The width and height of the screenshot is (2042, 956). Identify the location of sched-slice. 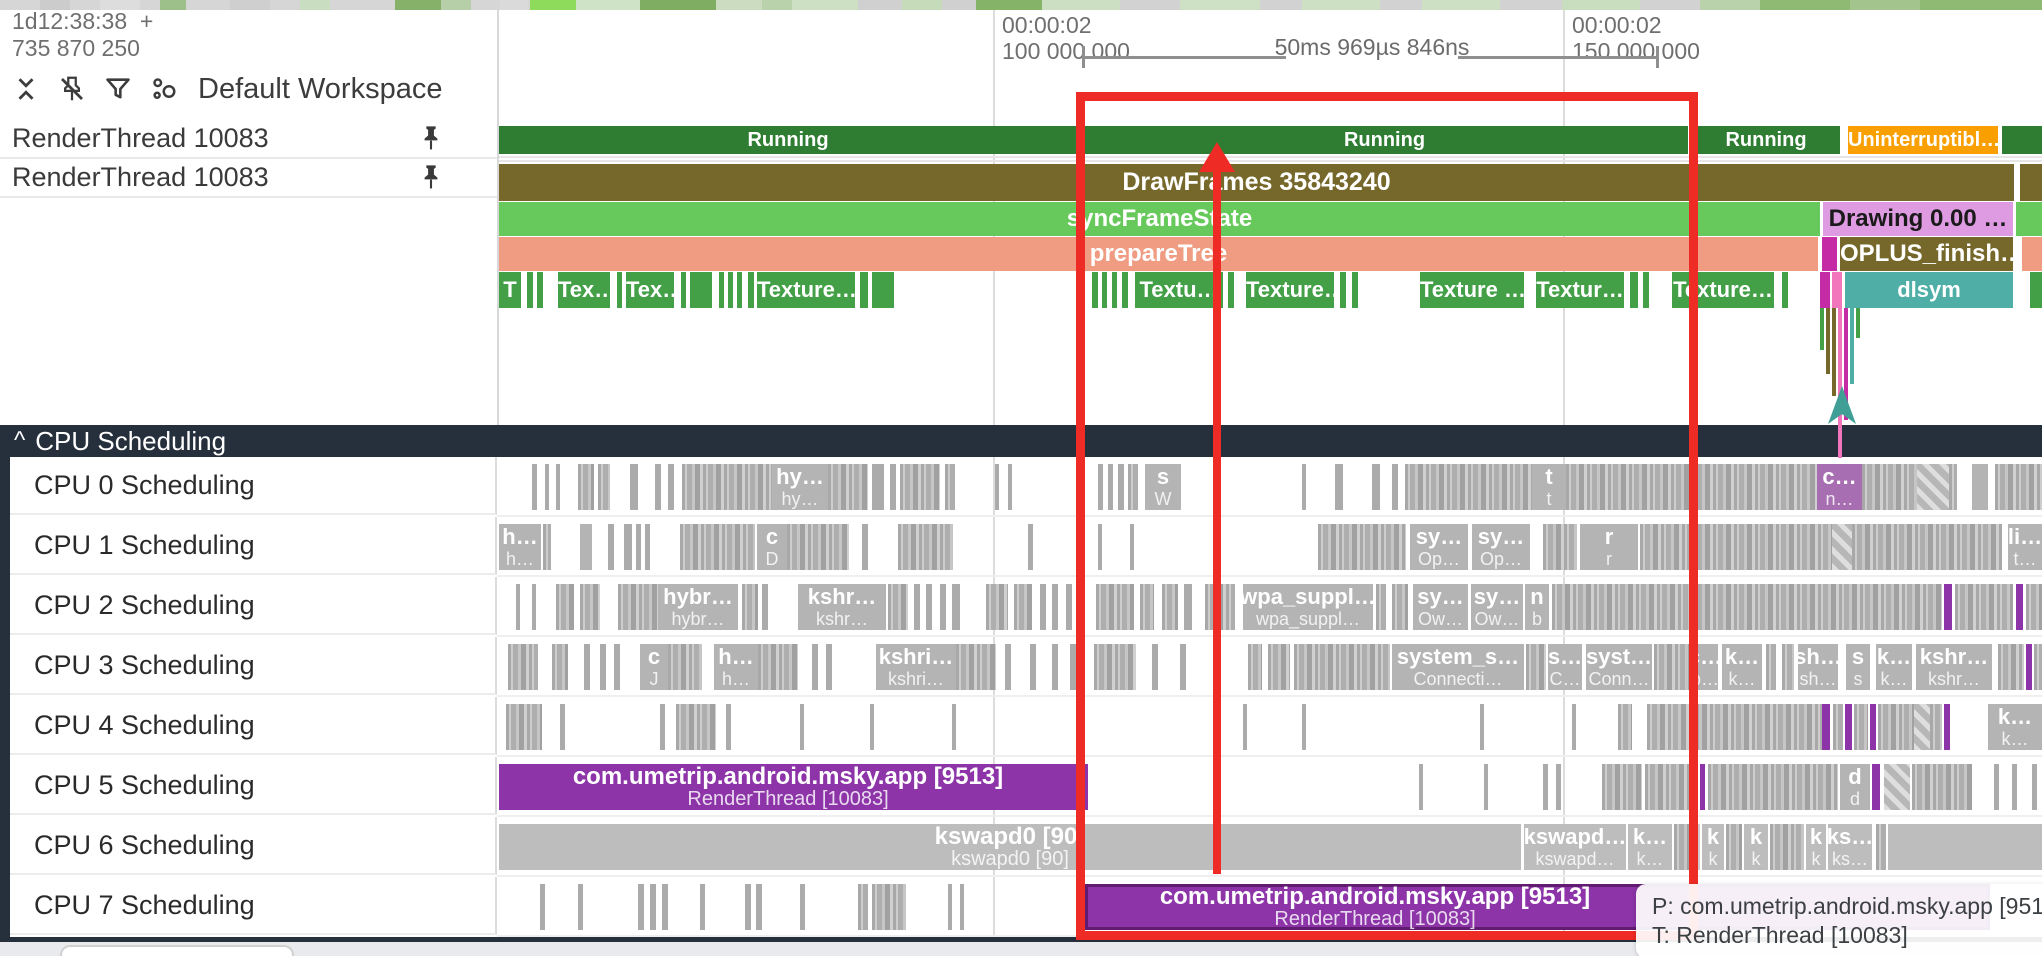
(1980, 487).